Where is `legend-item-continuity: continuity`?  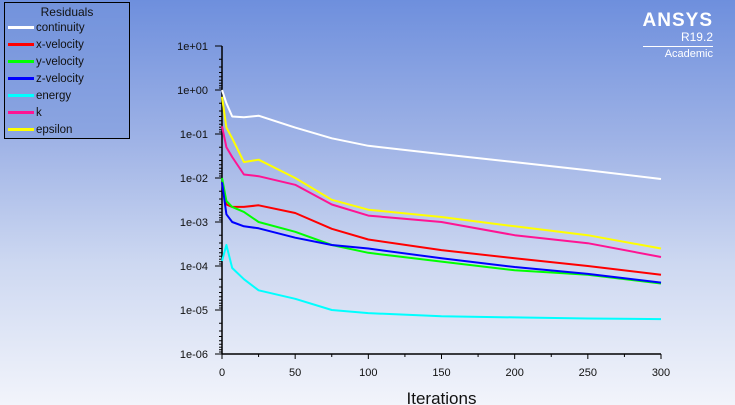 legend-item-continuity: continuity is located at coordinates (67, 27).